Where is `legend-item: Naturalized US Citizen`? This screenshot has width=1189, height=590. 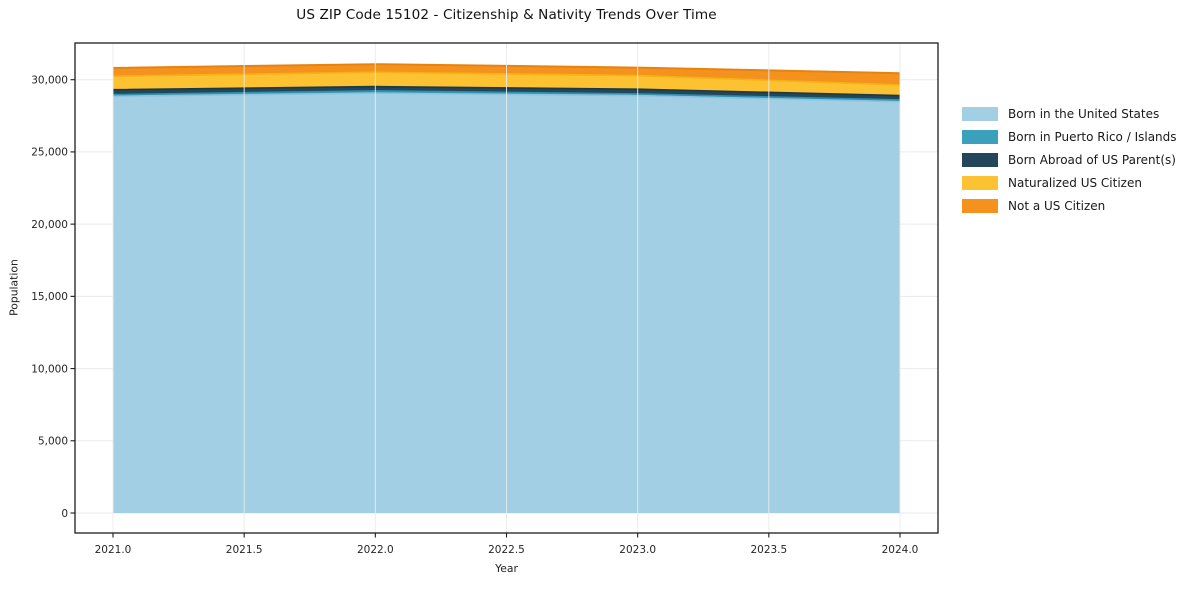 legend-item: Naturalized US Citizen is located at coordinates (1069, 183).